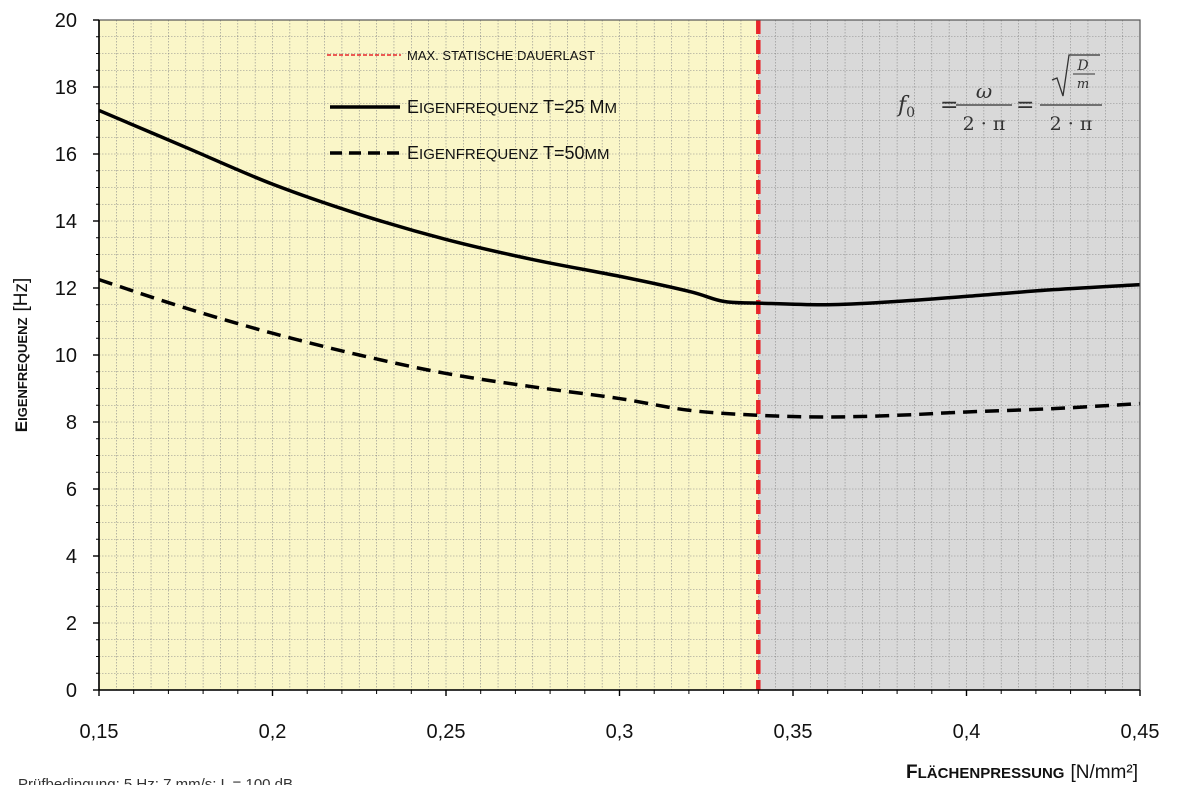  I want to click on formula-sqrt-sign, so click(1075, 75).